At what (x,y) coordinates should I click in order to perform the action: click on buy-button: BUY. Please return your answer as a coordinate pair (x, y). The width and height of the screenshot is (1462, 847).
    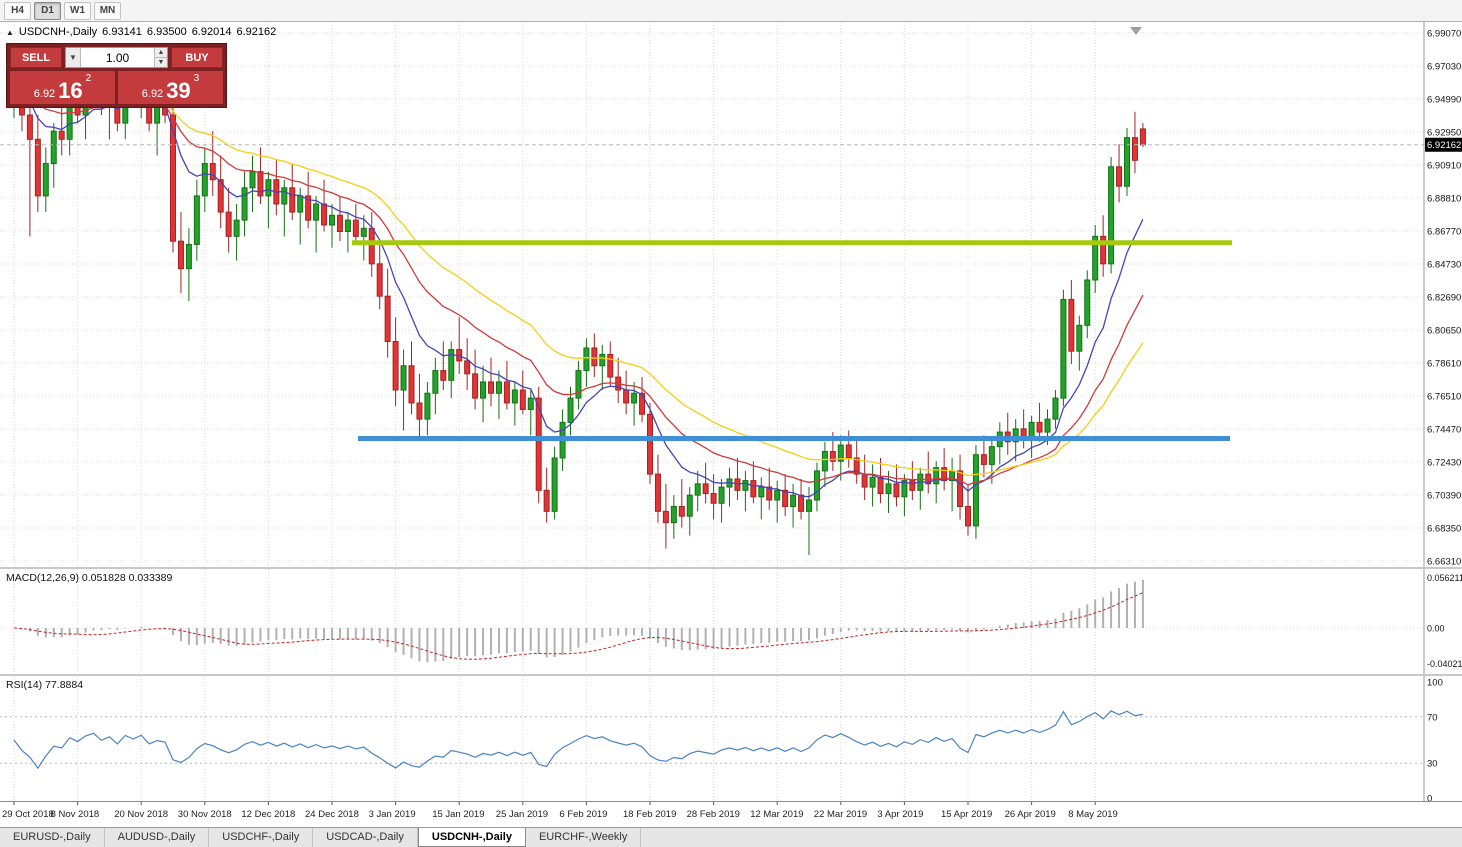
    Looking at the image, I should click on (197, 57).